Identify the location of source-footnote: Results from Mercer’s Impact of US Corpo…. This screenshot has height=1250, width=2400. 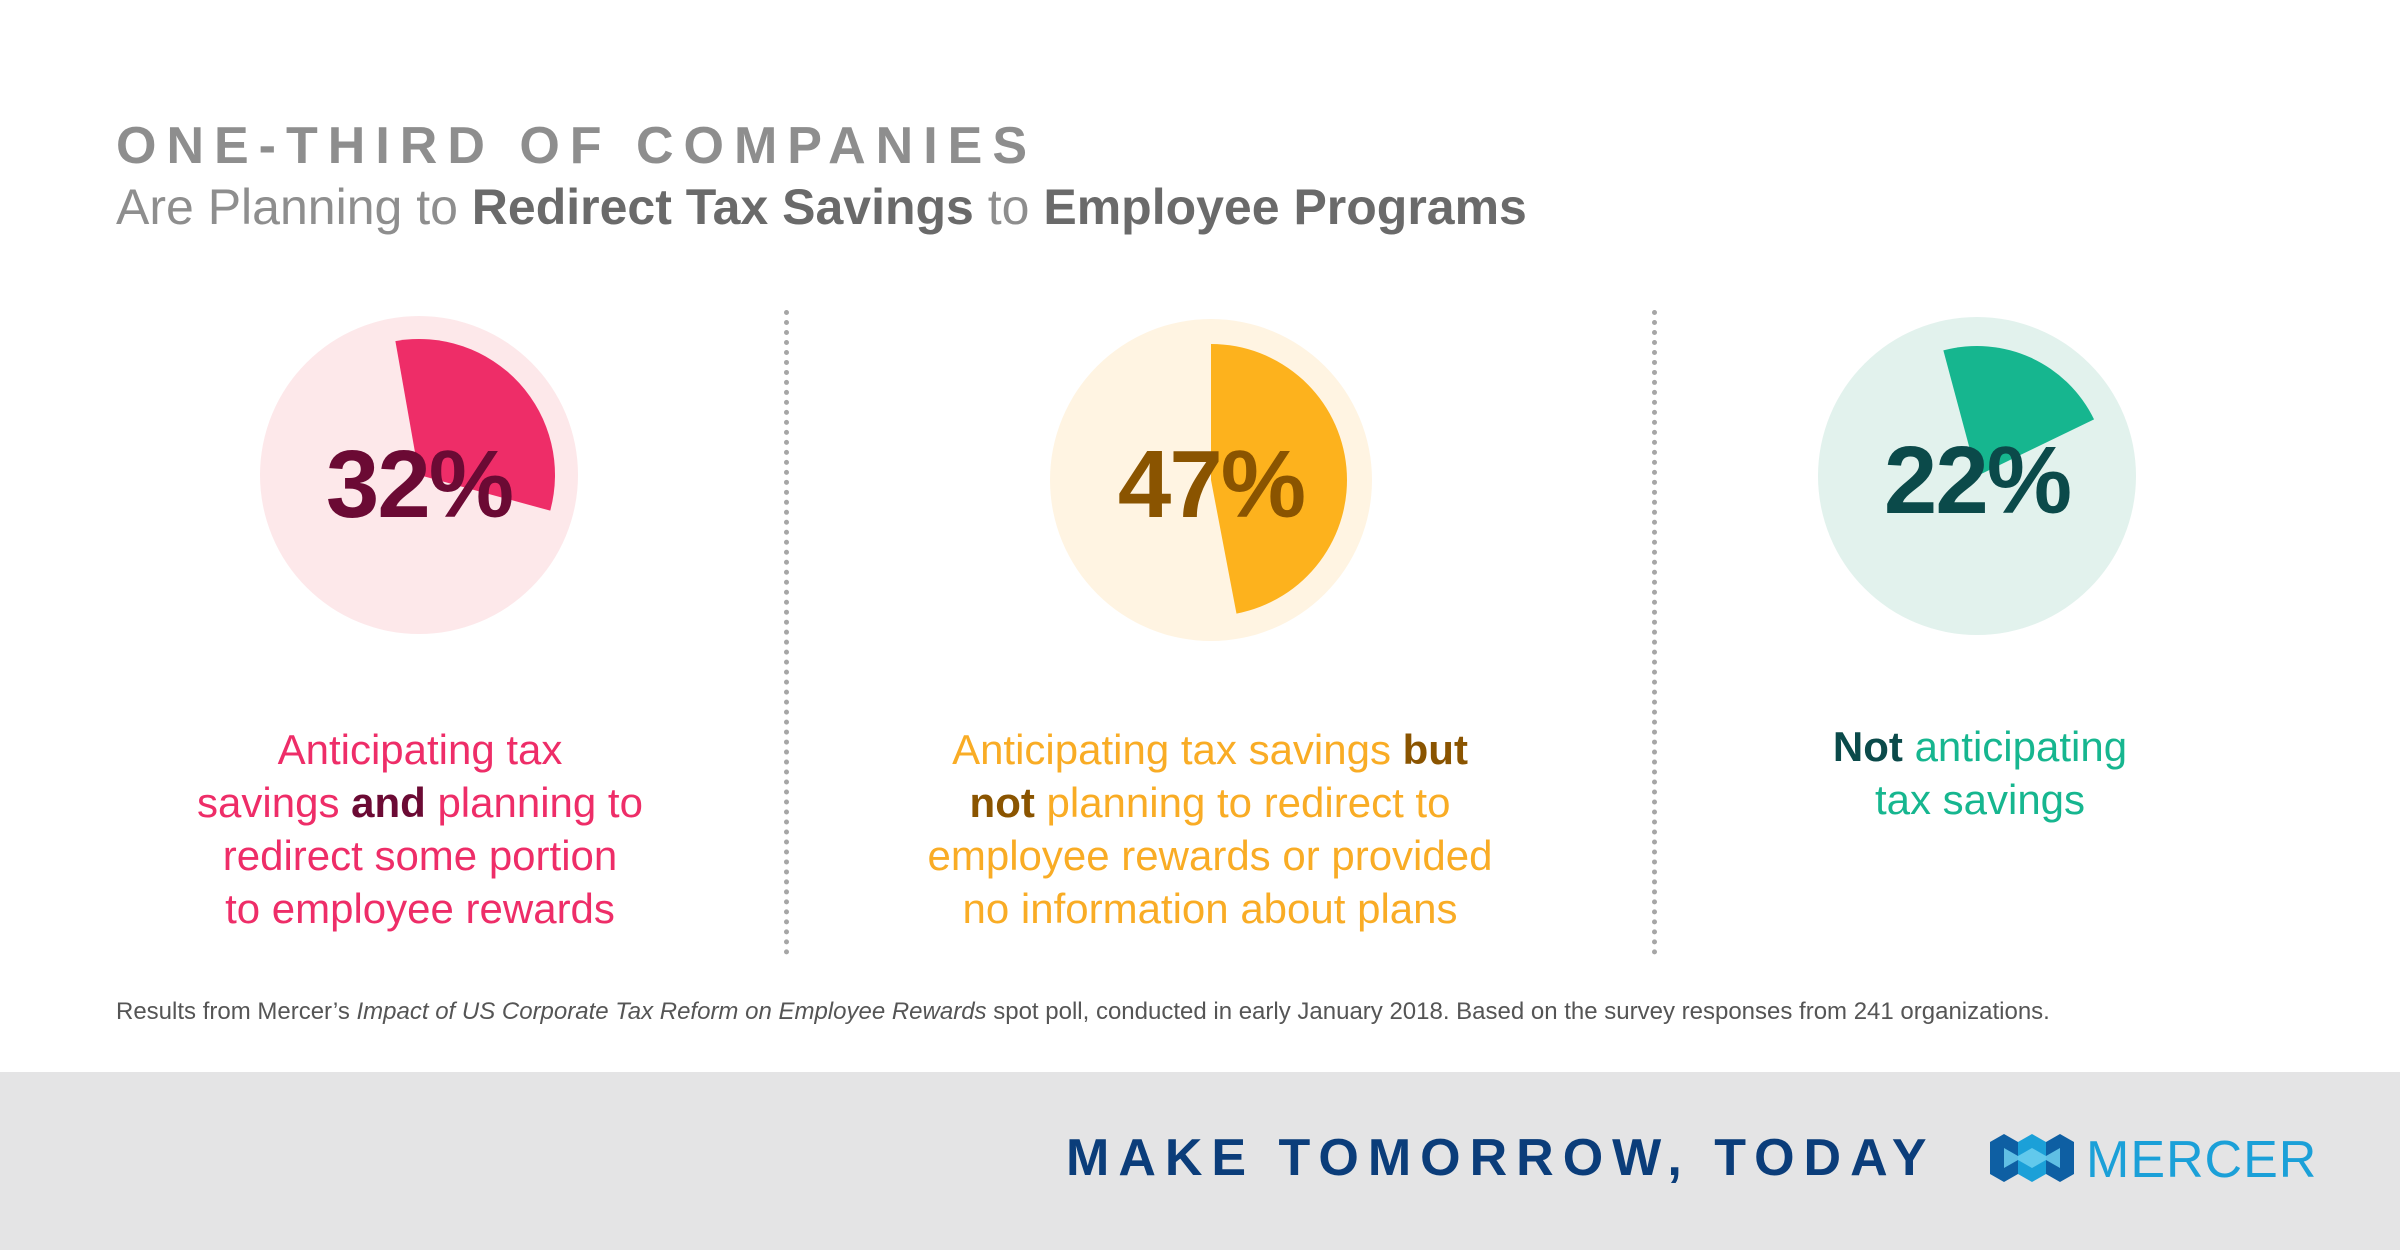
(1083, 1012).